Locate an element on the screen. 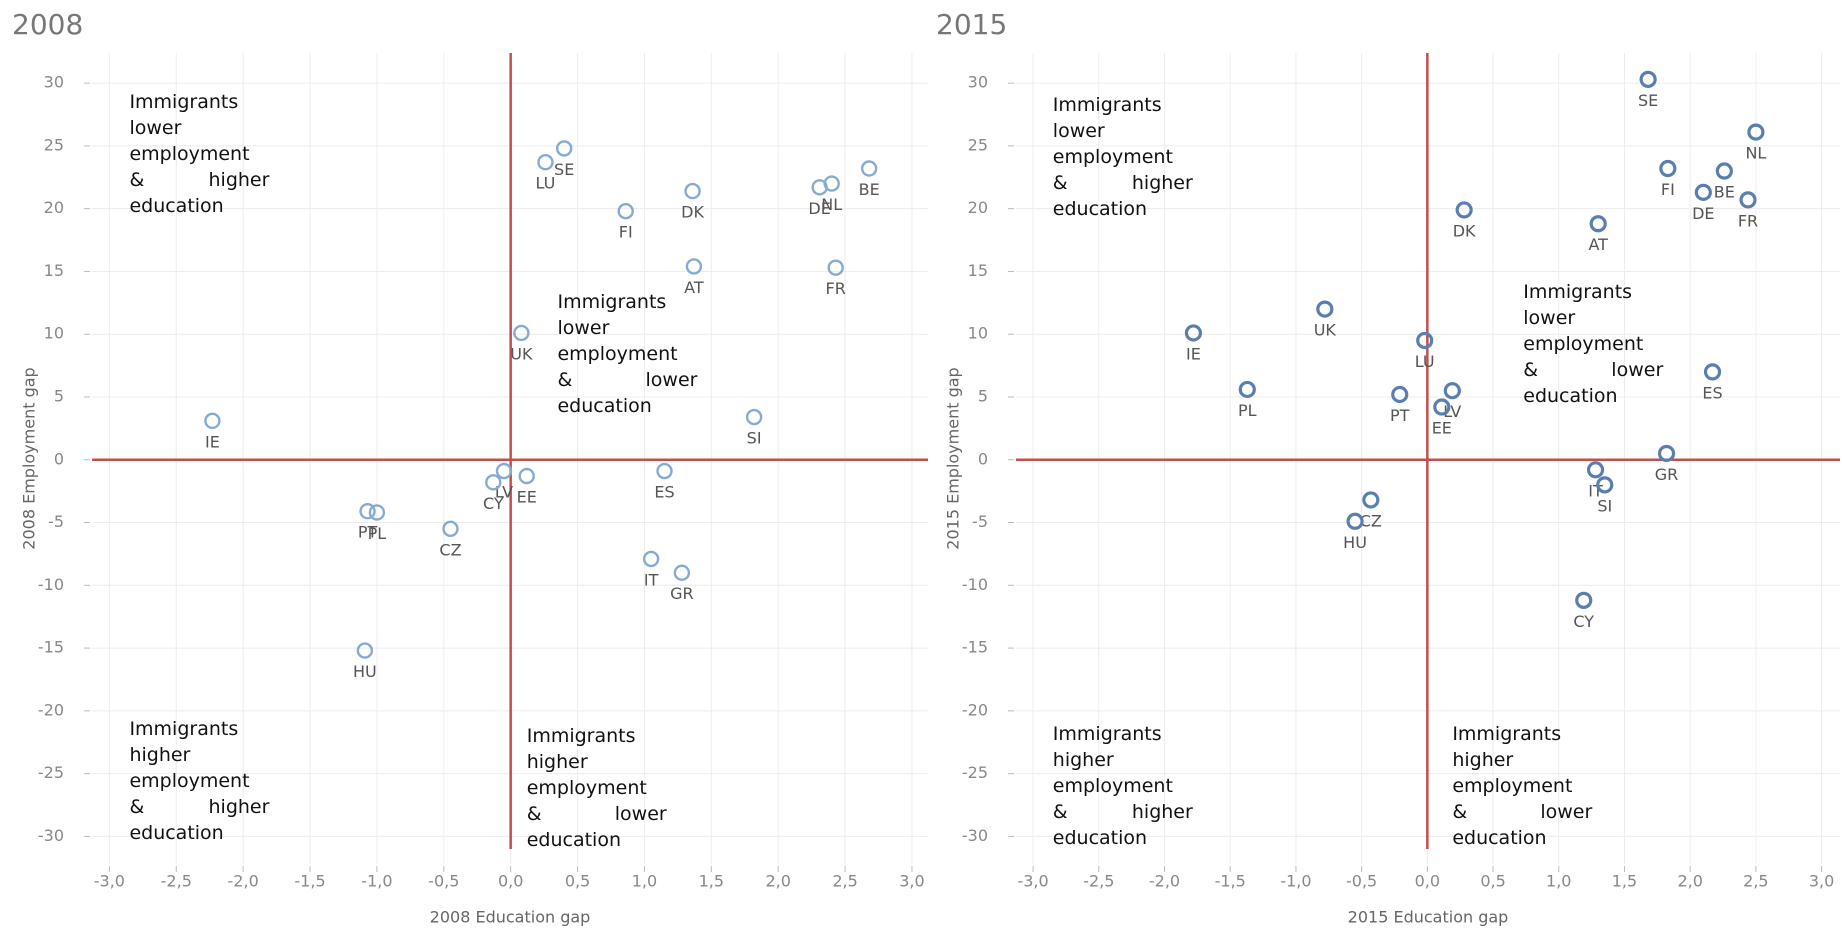 This screenshot has height=929, width=1842. x-axis-title: 2015 Education gap is located at coordinates (1428, 917).